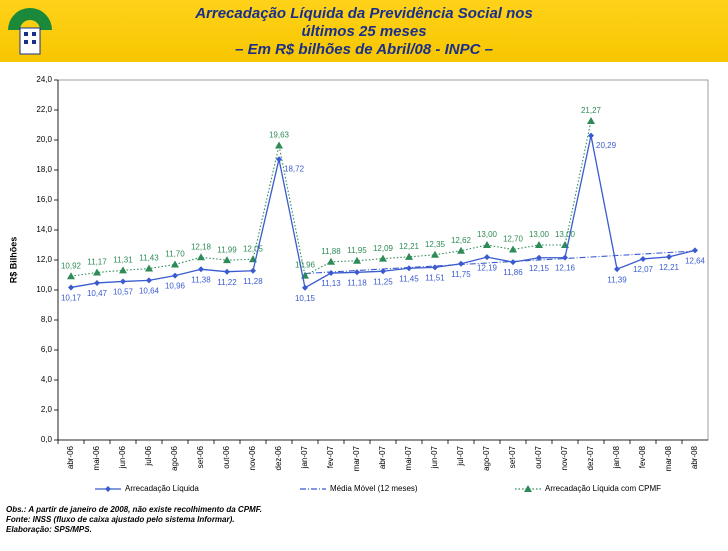  I want to click on value-label: 11,38, so click(201, 279).